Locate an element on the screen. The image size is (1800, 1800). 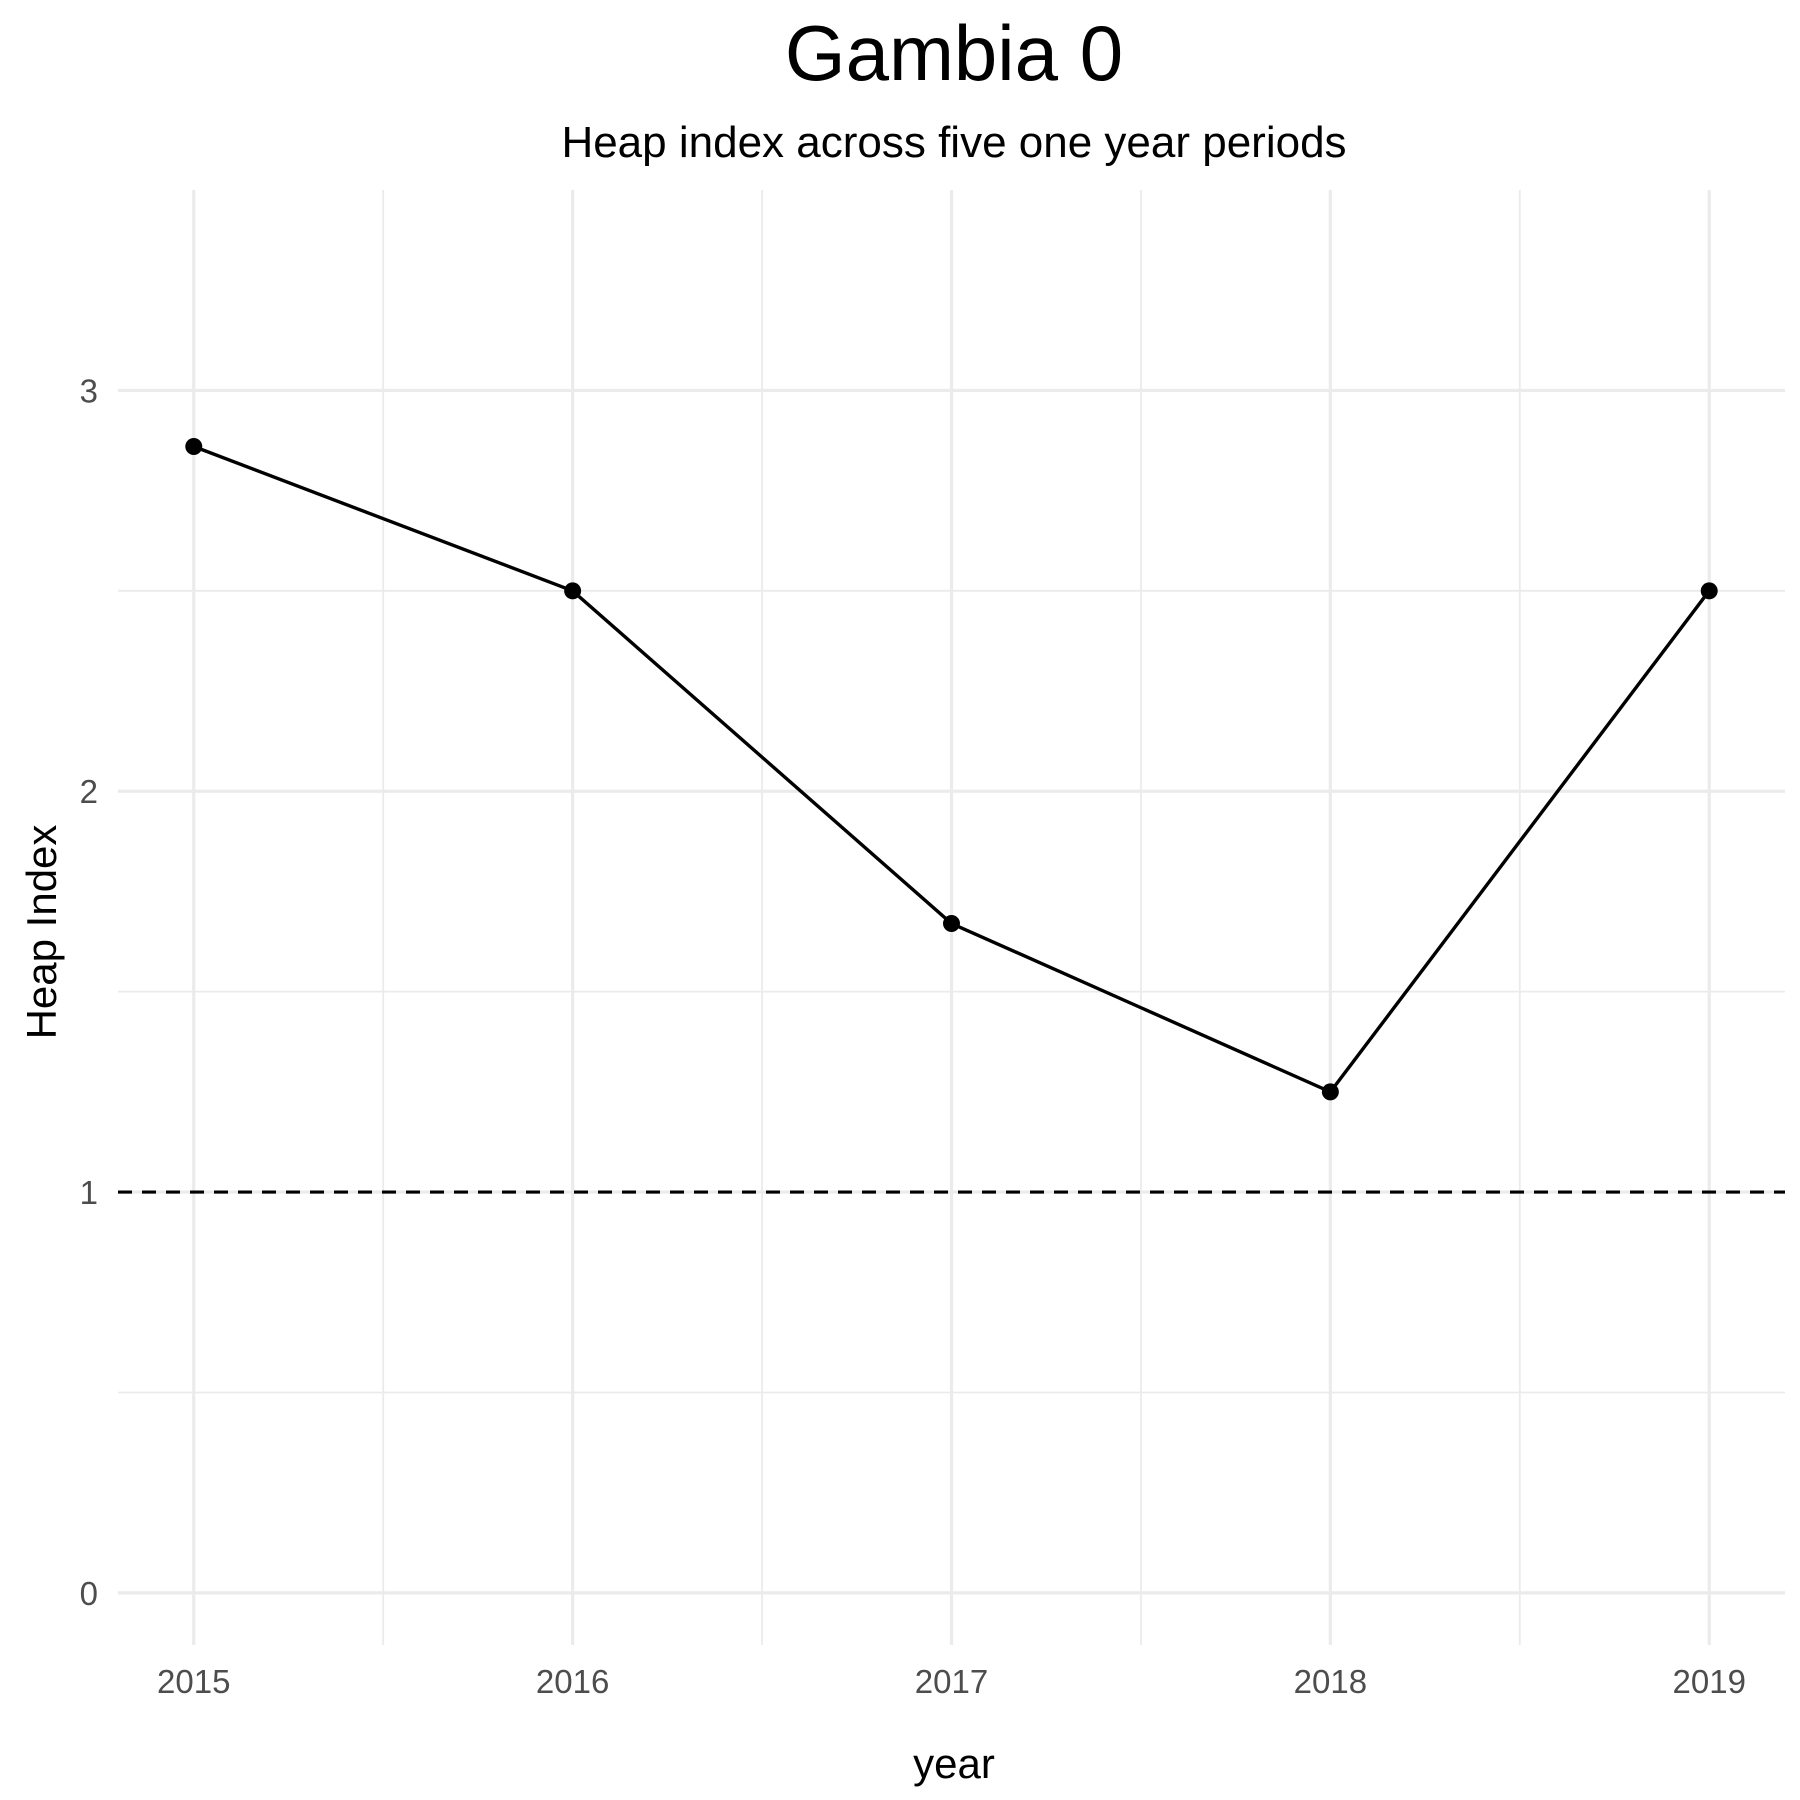
x-tick-label: 2016 is located at coordinates (572, 1681).